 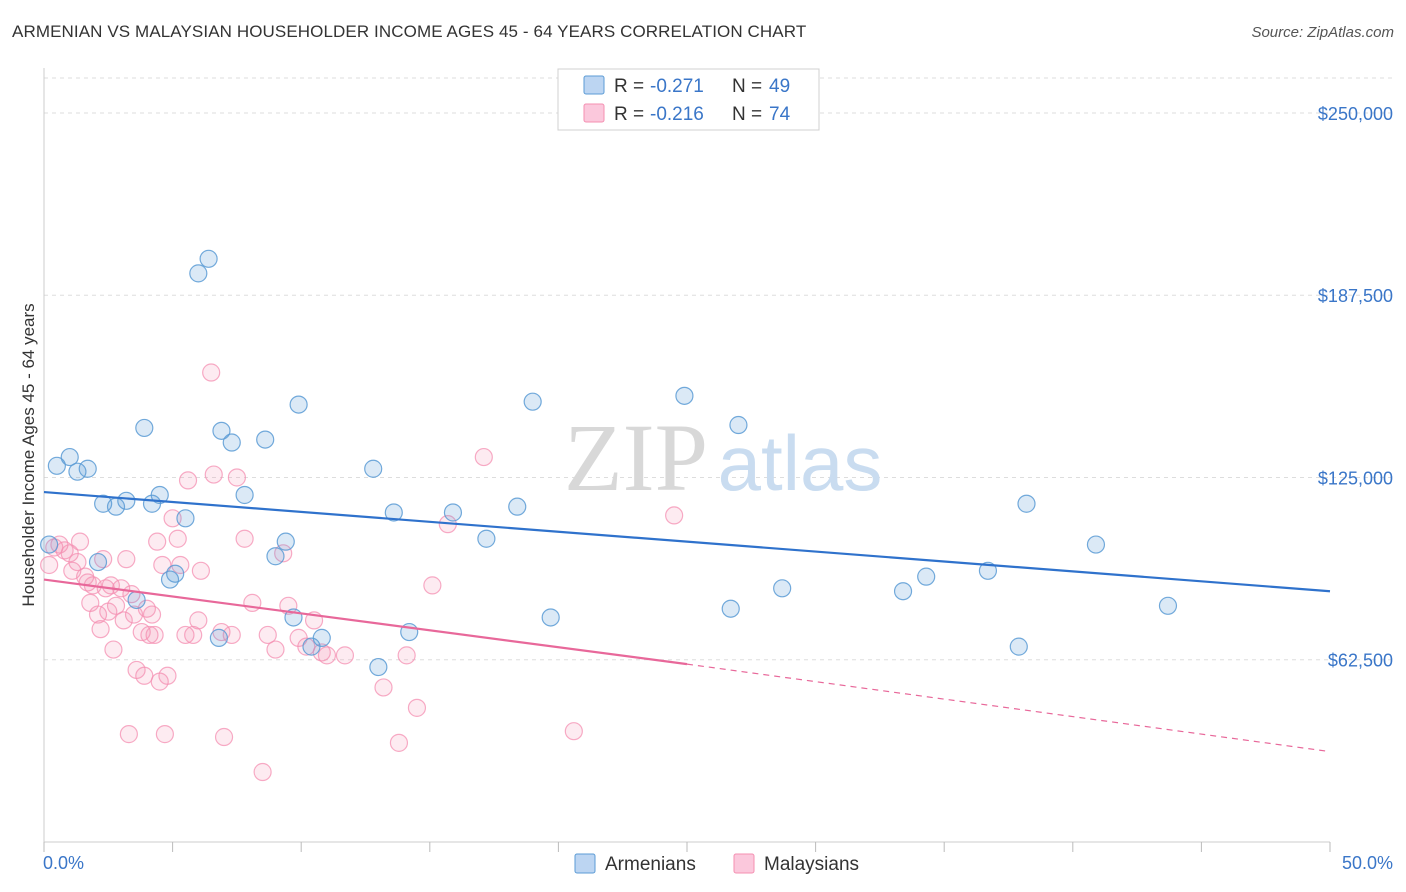 I want to click on bottom-legend: Armenians Malaysians, so click(x=716, y=864).